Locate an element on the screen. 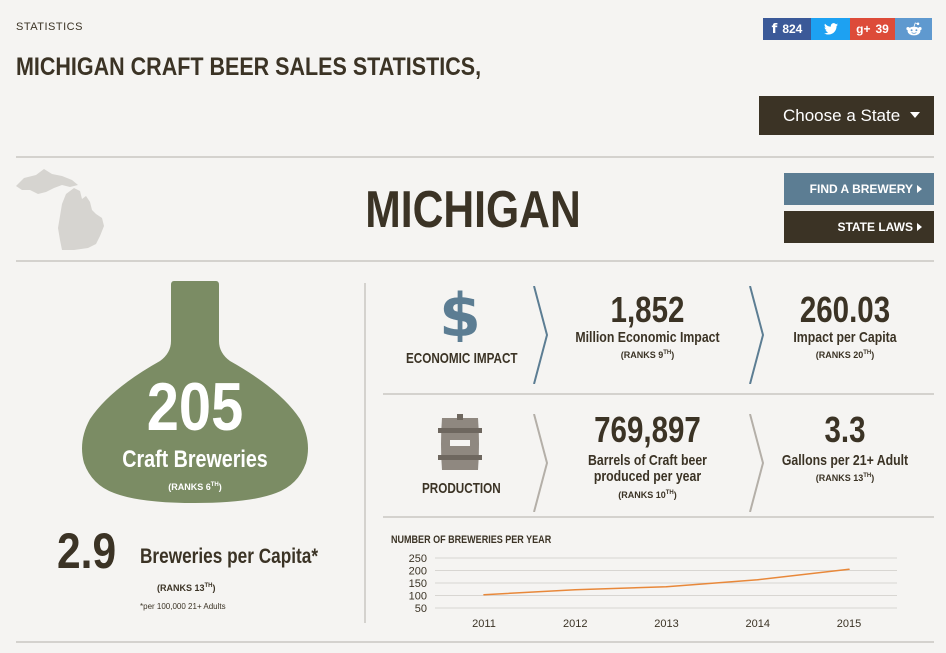 The height and width of the screenshot is (653, 946). reddit-share-button is located at coordinates (913, 29).